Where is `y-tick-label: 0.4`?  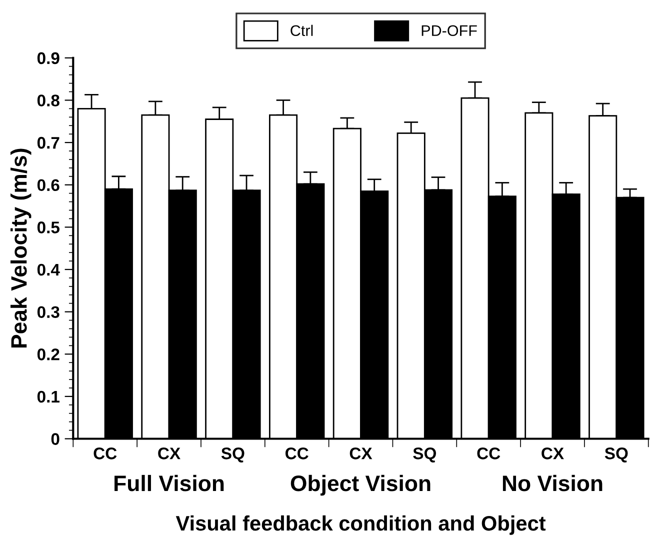
y-tick-label: 0.4 is located at coordinates (48, 270).